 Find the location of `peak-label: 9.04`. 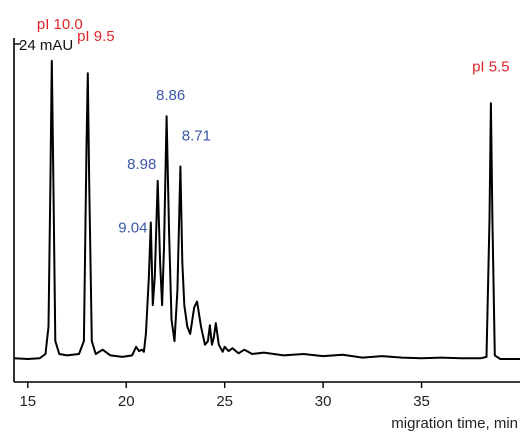

peak-label: 9.04 is located at coordinates (132, 228).